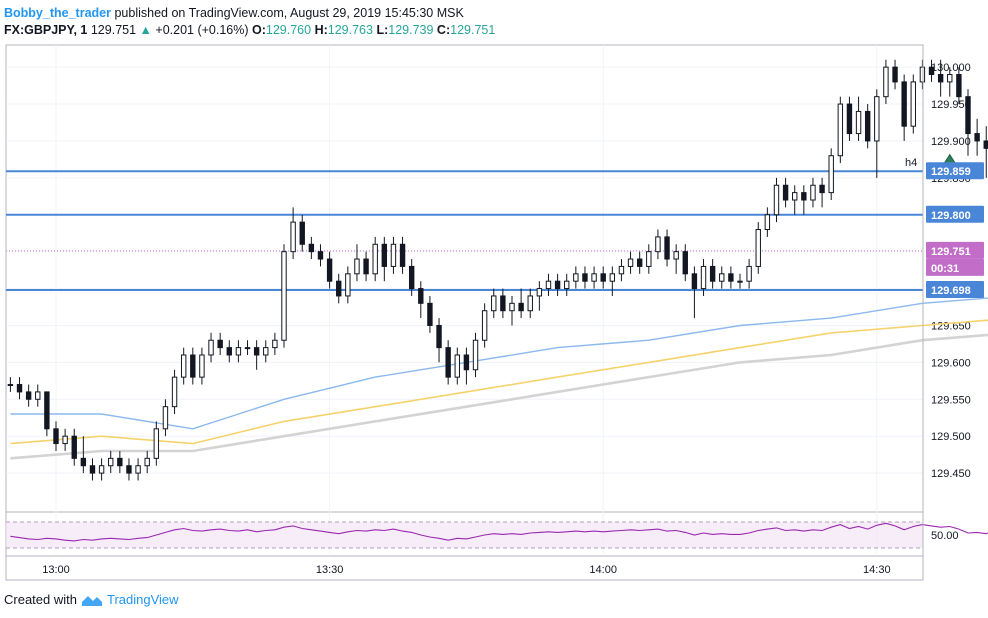 The width and height of the screenshot is (988, 618). Describe the element at coordinates (350, 30) in the screenshot. I see `high-value: 129.763` at that location.